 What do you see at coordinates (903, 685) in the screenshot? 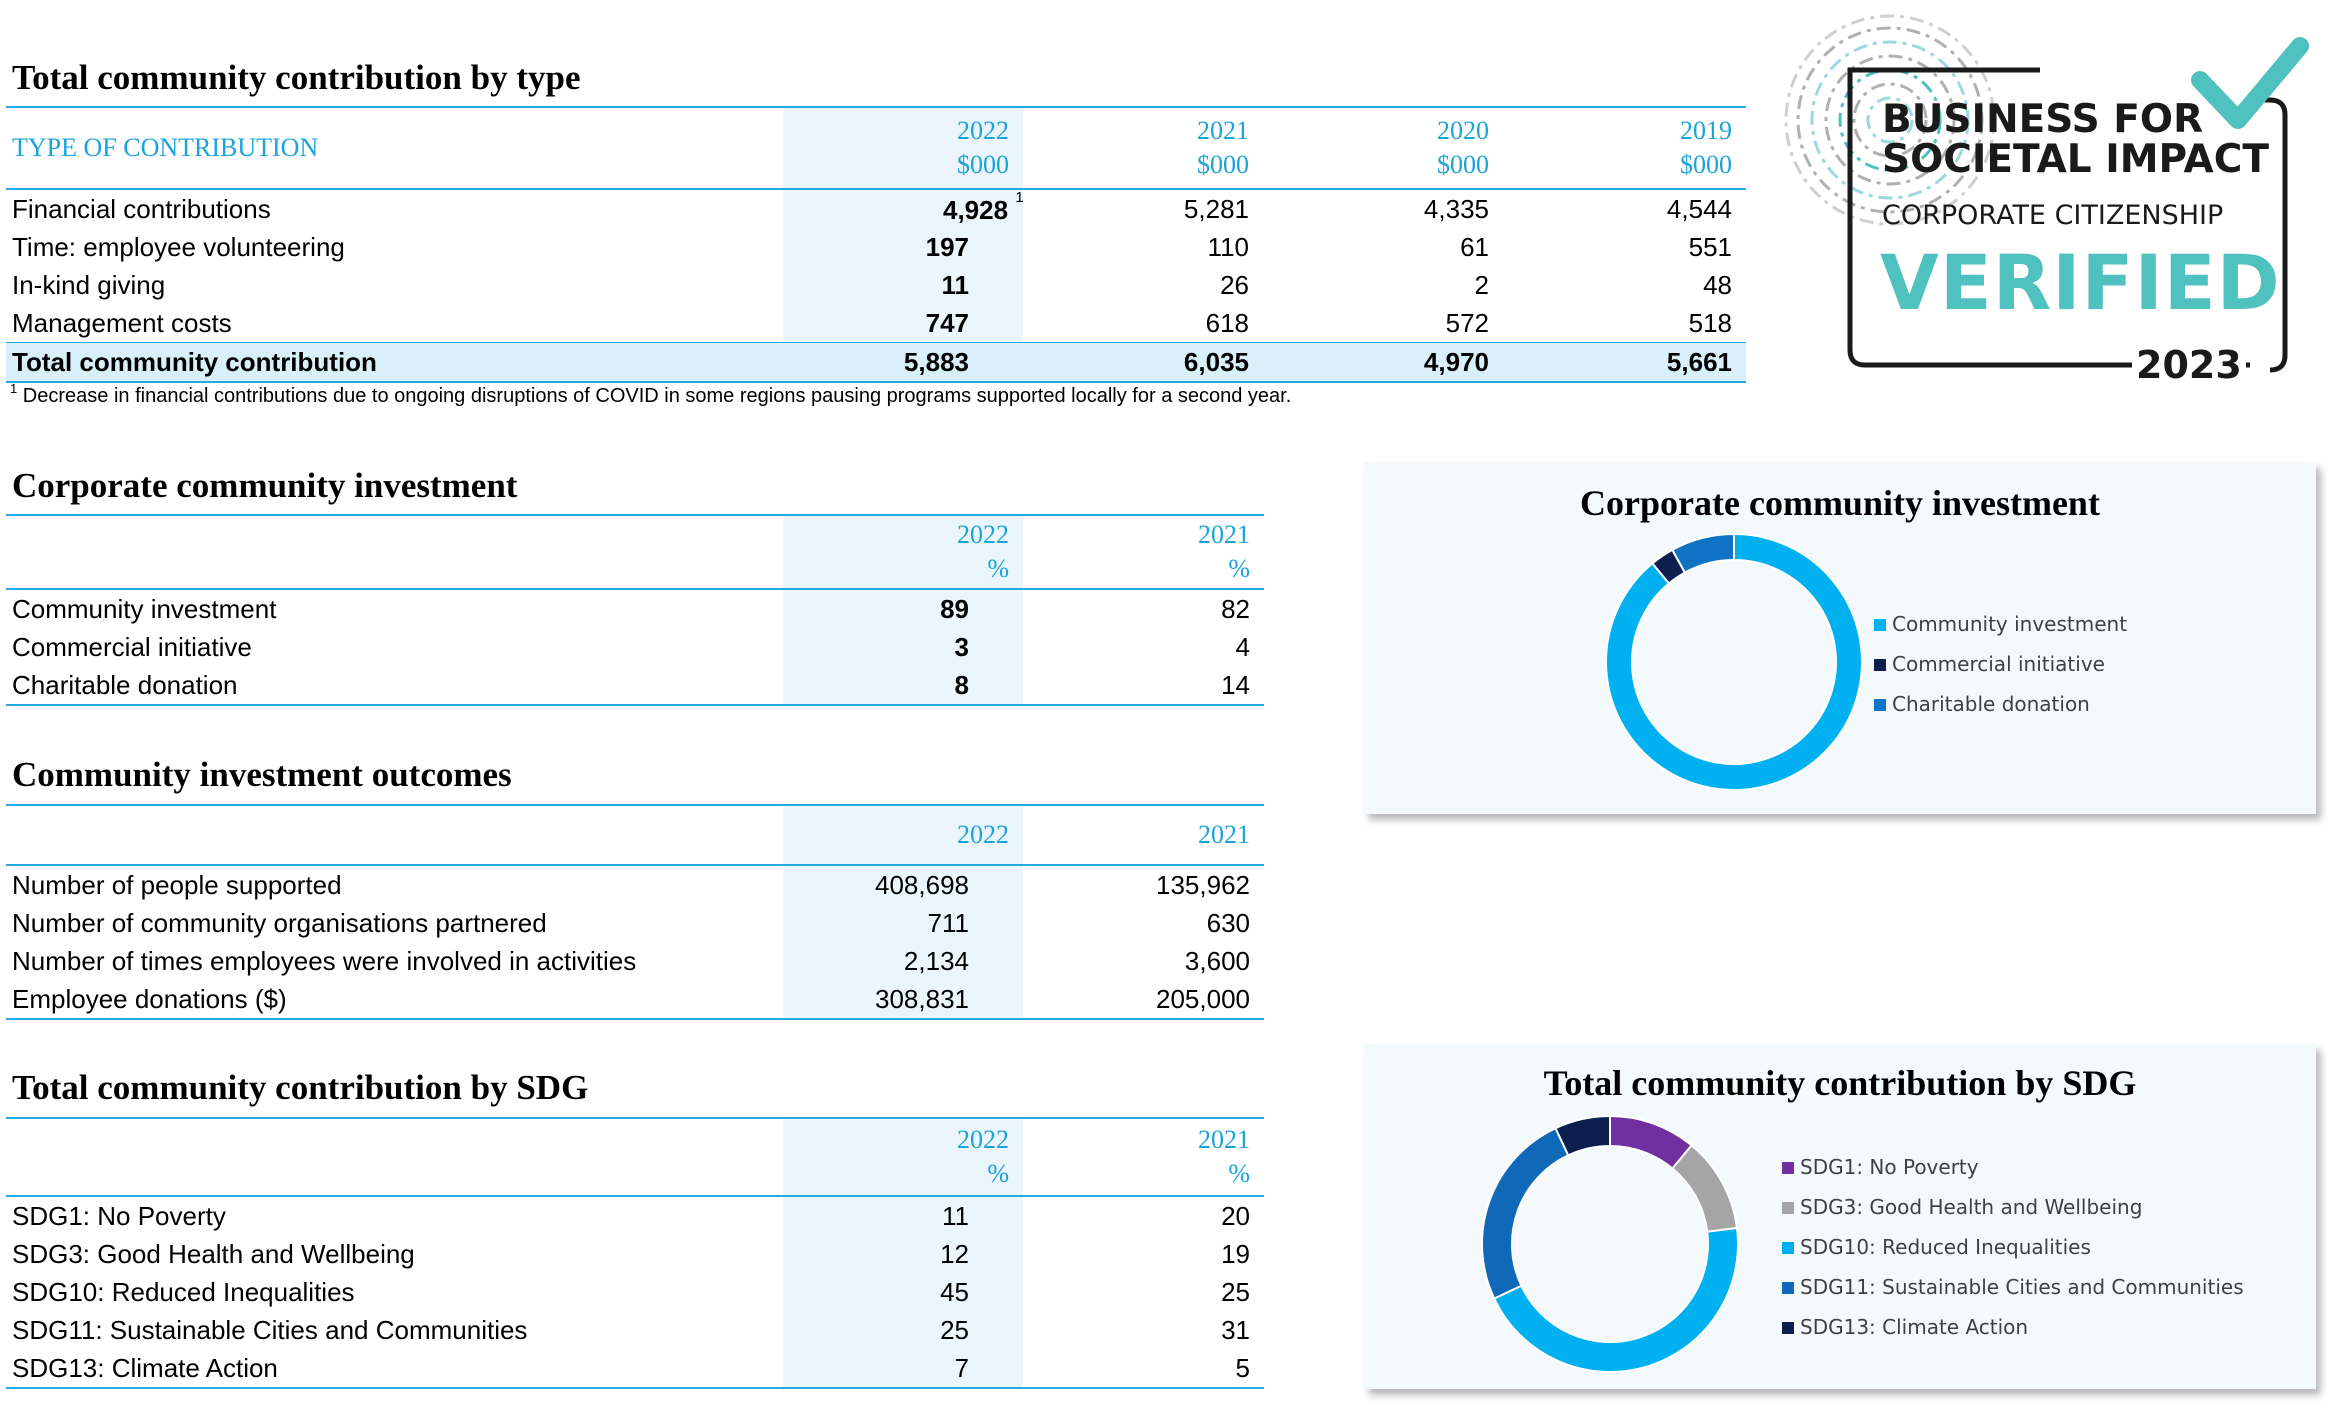
I see `value-cell: 8` at bounding box center [903, 685].